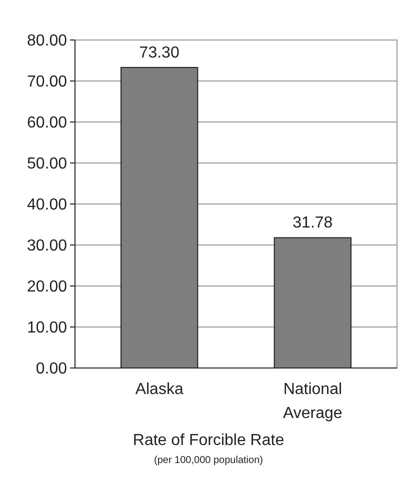 The height and width of the screenshot is (483, 417). What do you see at coordinates (52, 369) in the screenshot?
I see `y-tick-label: 0.00` at bounding box center [52, 369].